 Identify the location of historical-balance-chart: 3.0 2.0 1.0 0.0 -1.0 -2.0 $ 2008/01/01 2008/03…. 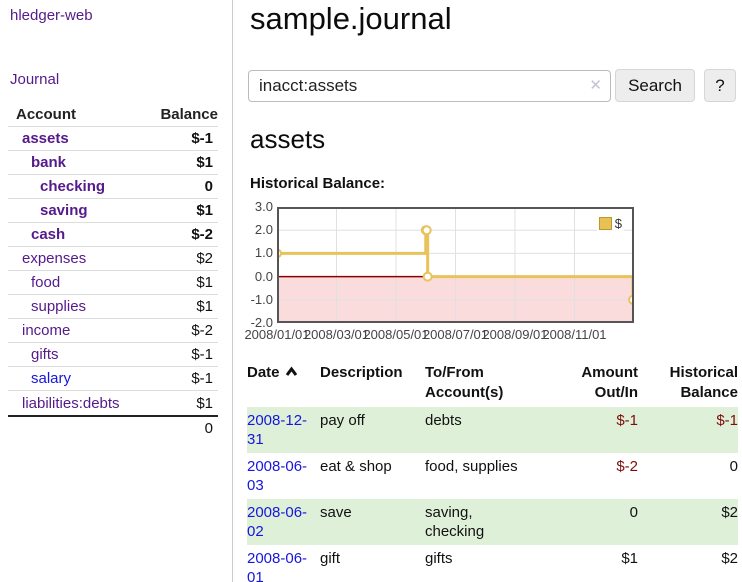
(445, 273).